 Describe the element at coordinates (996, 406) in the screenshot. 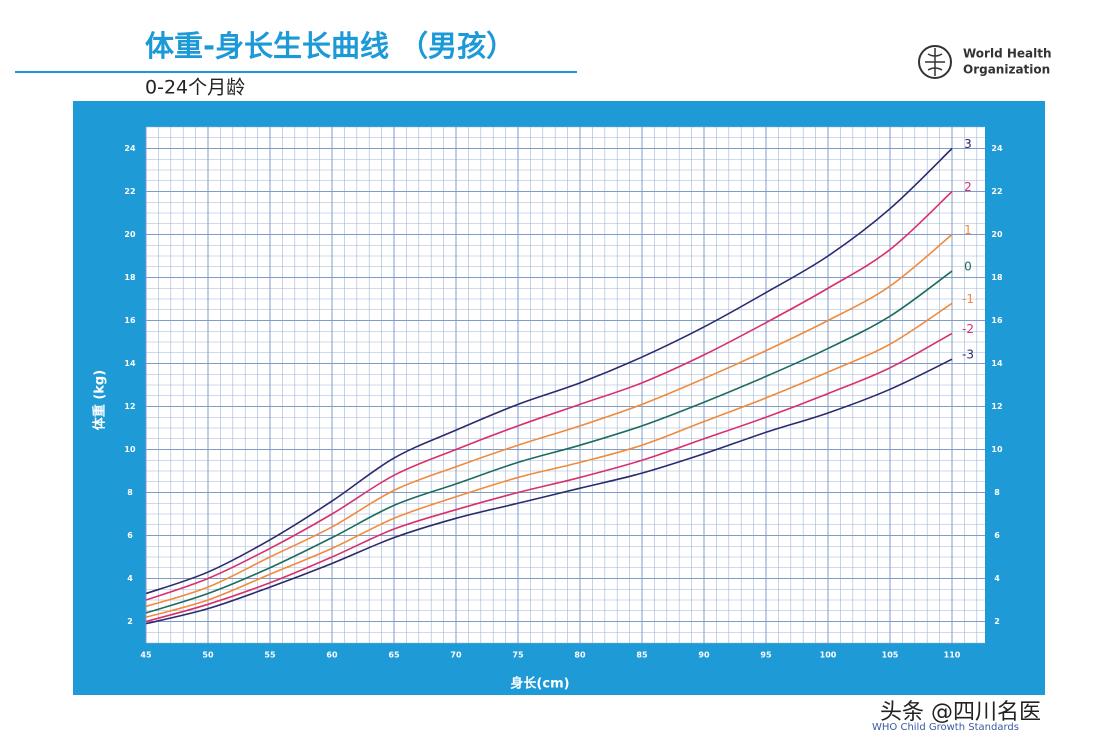

I see `y-tick-label-right: 12` at that location.